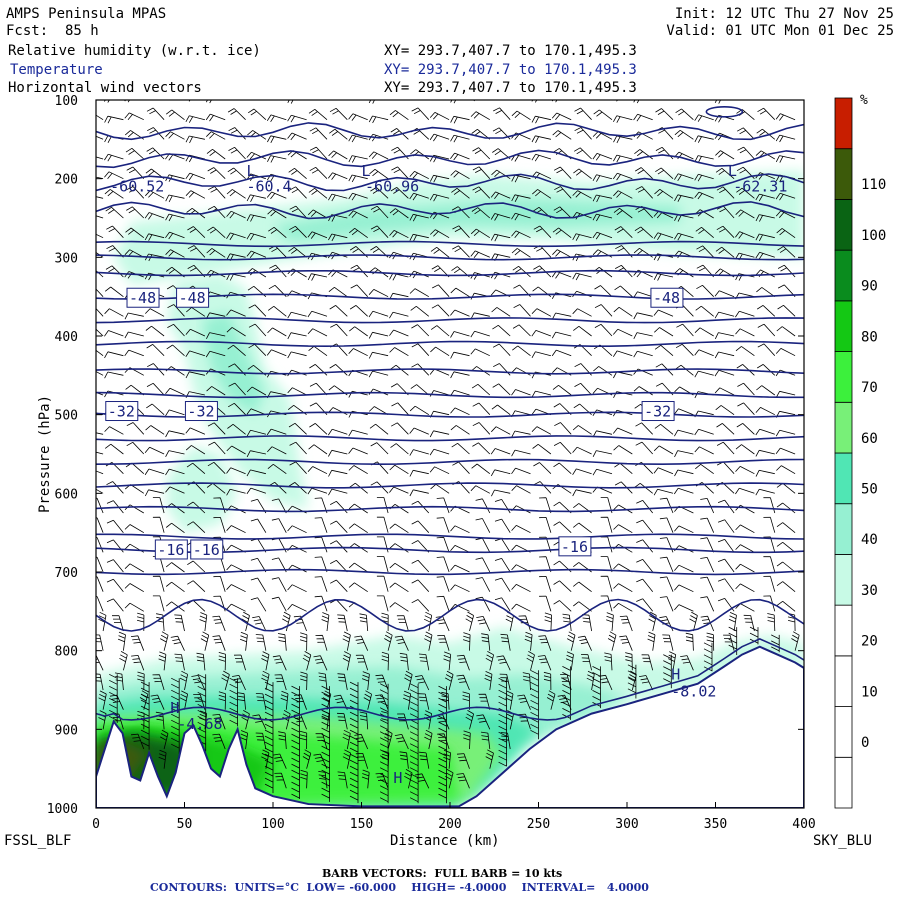  I want to click on x-axis-label: Distance (km), so click(445, 841).